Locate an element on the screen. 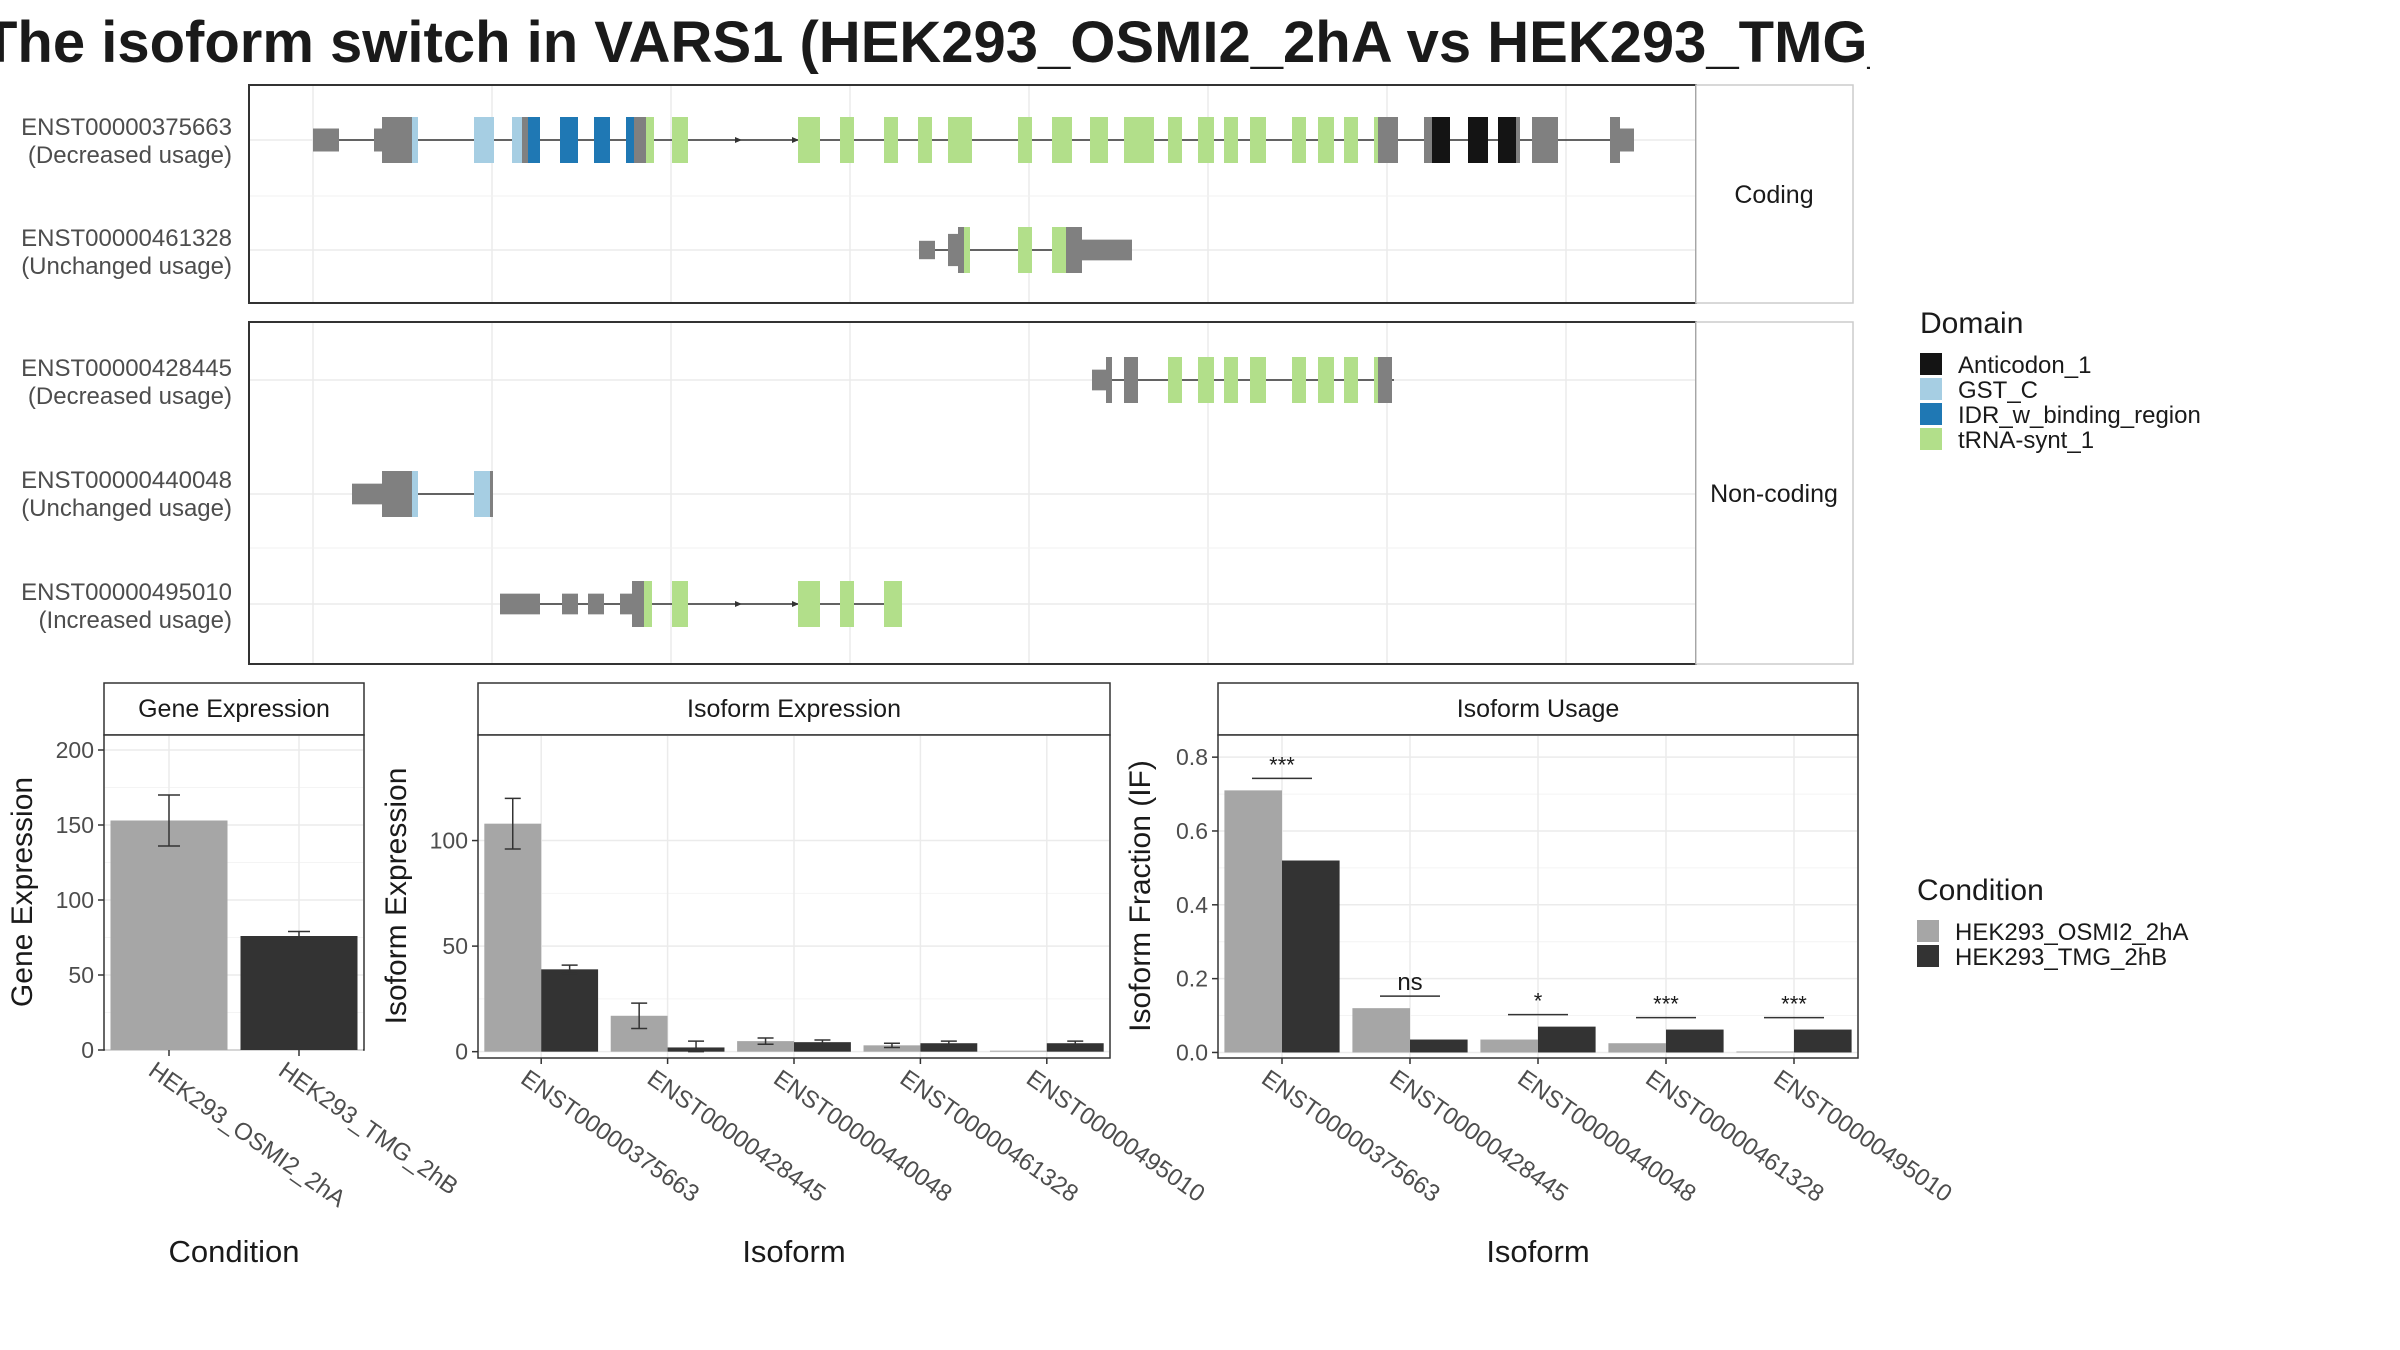 The width and height of the screenshot is (2400, 1350). y-axis-title: Isoform Fraction (IF) is located at coordinates (1140, 896).